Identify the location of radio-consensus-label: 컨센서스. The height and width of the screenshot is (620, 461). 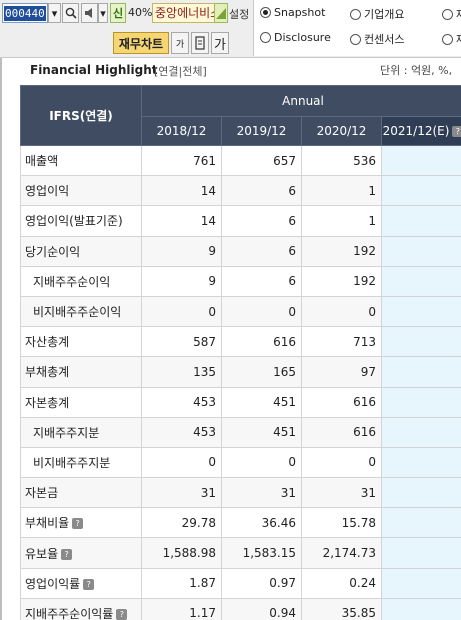
(384, 39).